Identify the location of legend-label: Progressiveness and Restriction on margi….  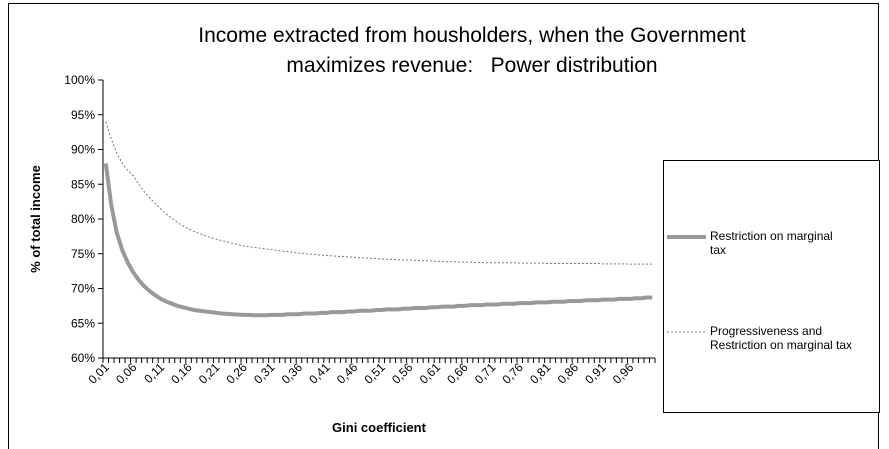
(781, 338).